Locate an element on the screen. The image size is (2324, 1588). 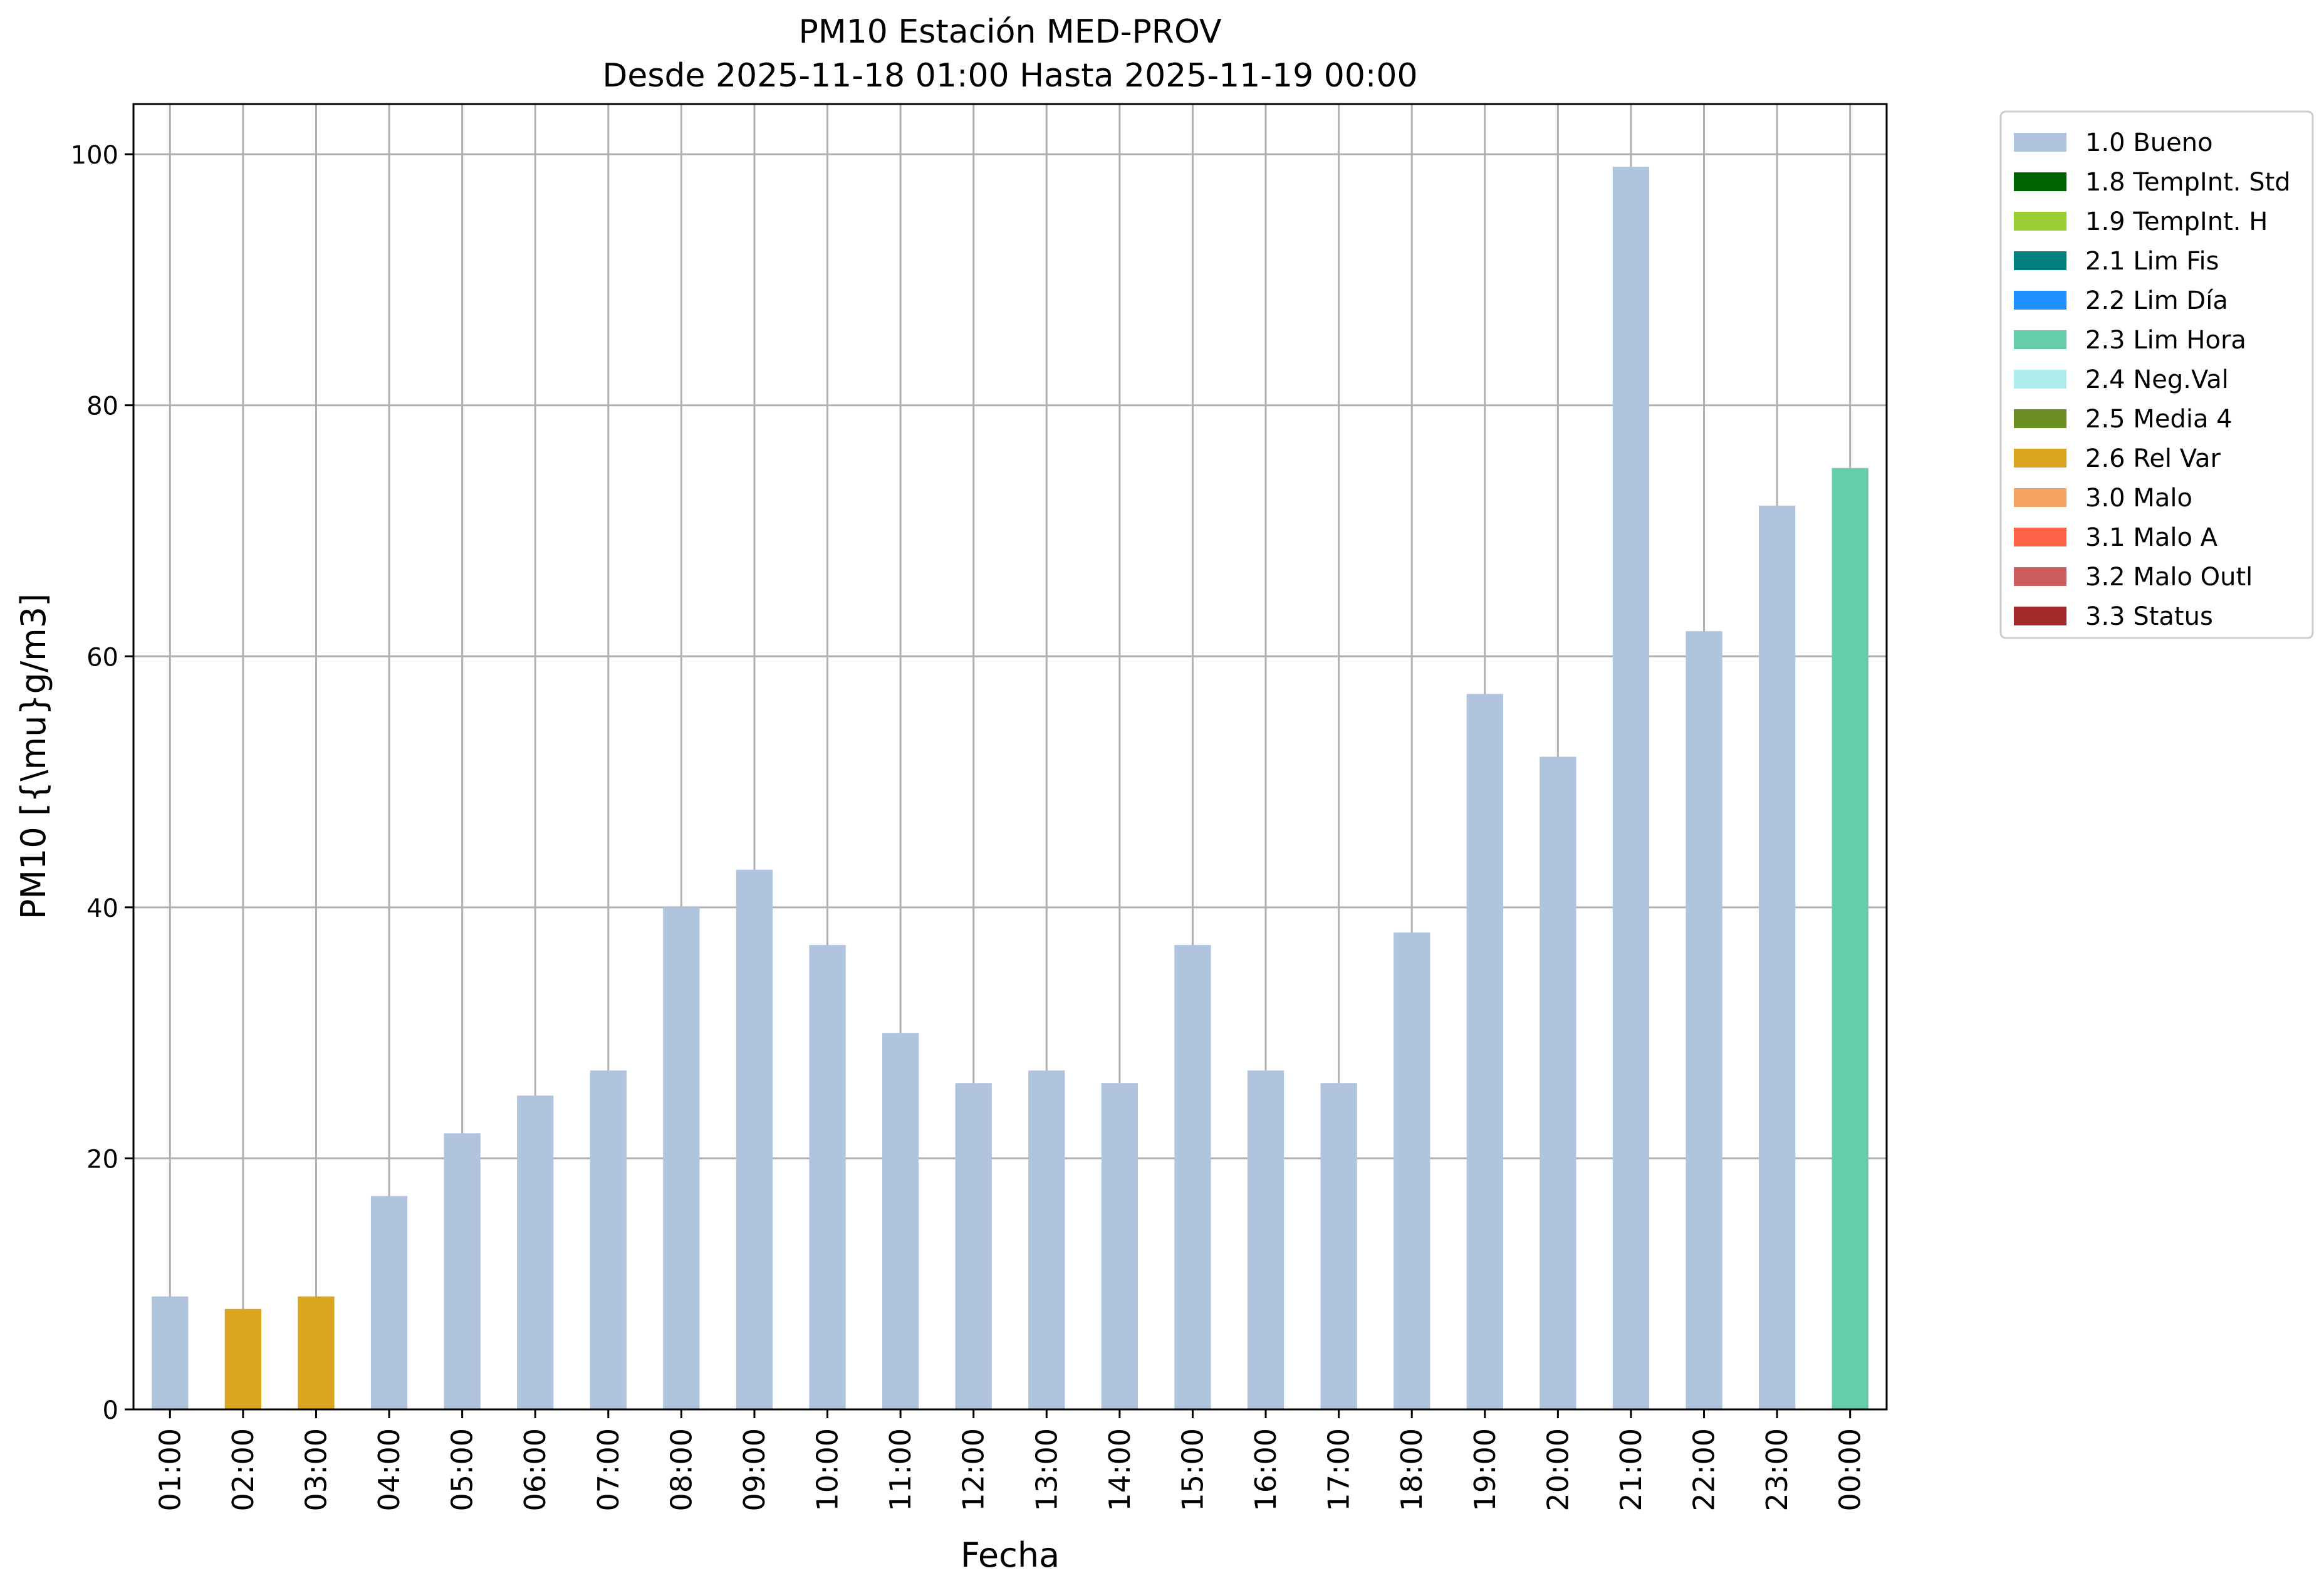
legend-label: 3.1 Malo A is located at coordinates (2151, 538).